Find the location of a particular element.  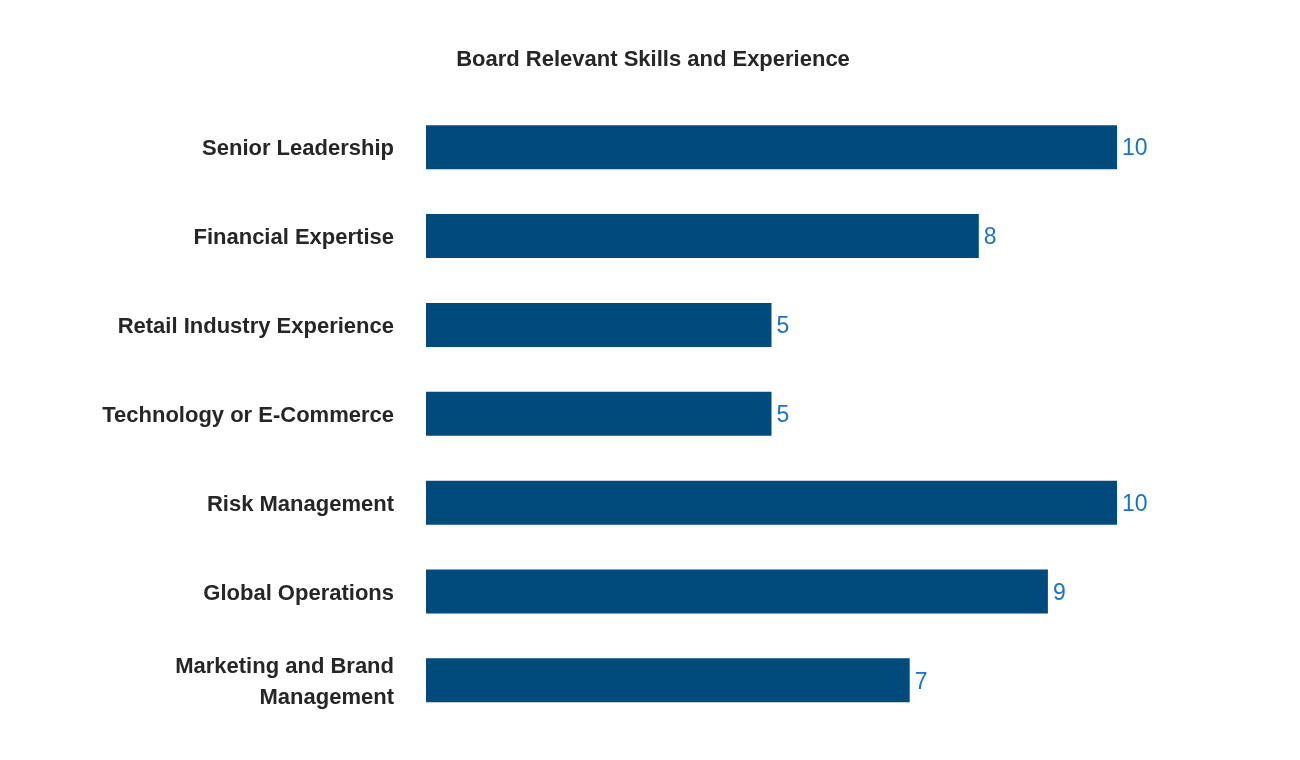

y-tick-label: Senior Leadership is located at coordinates (298, 147).